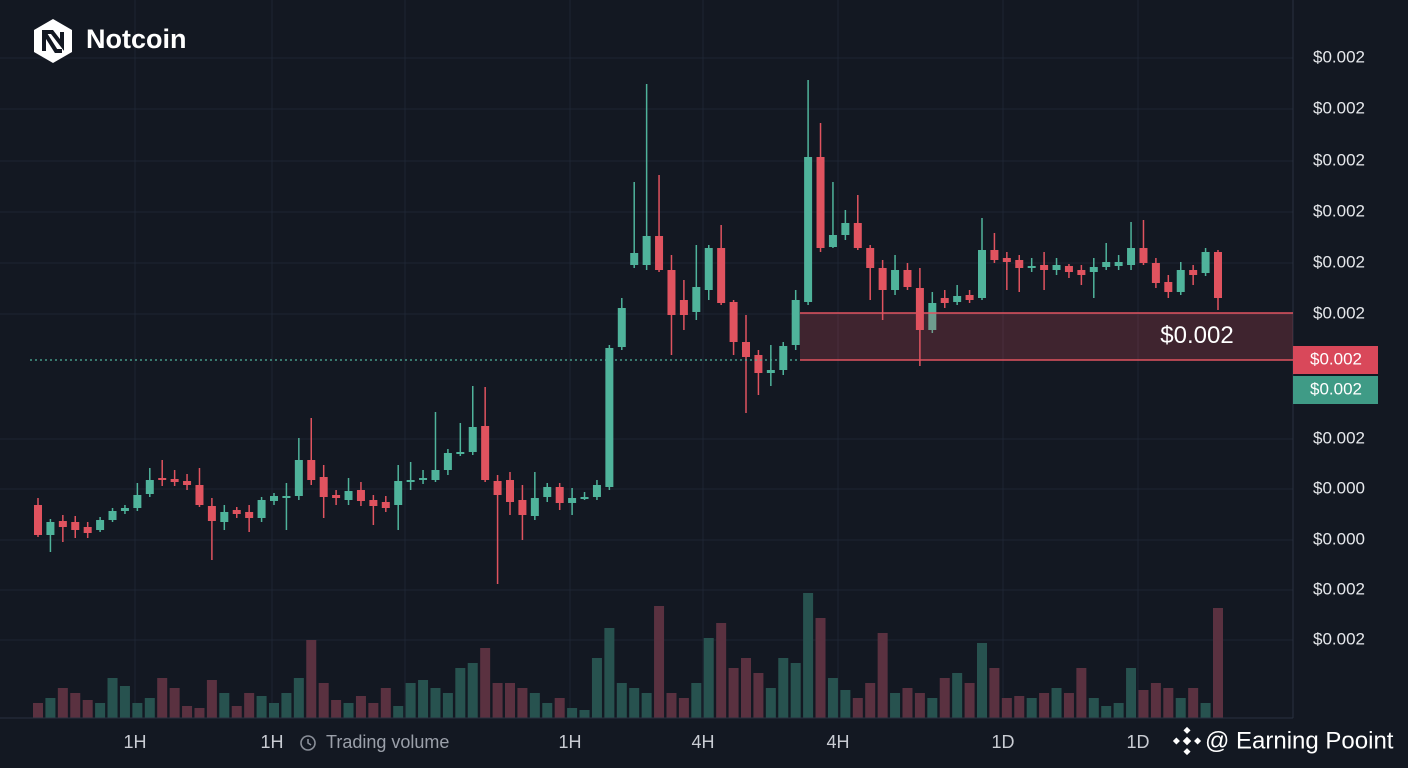  I want to click on legend-icon, so click(308, 743).